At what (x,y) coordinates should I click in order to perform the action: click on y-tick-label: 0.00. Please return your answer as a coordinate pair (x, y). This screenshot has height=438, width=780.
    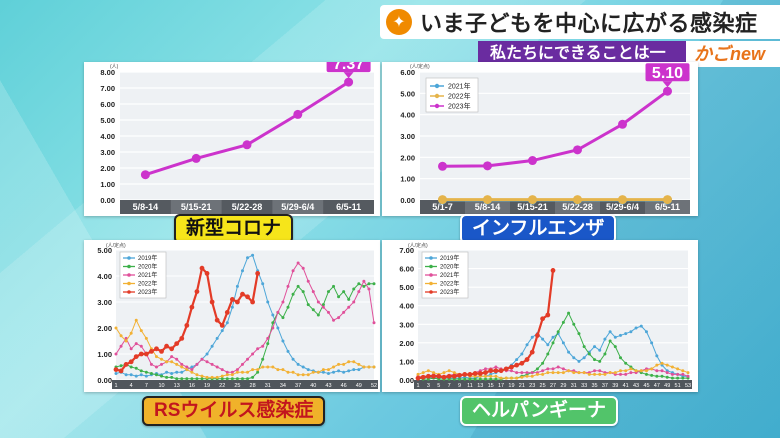
    Looking at the image, I should click on (104, 380).